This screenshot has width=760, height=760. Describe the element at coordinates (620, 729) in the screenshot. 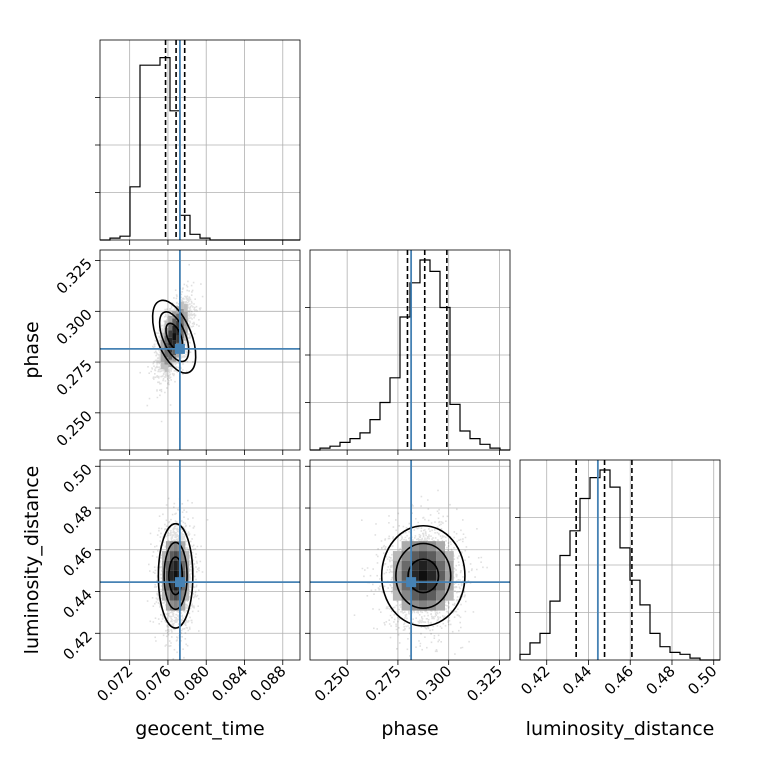

I see `x-axis-label-luminosity-distance: luminosity_distance` at that location.